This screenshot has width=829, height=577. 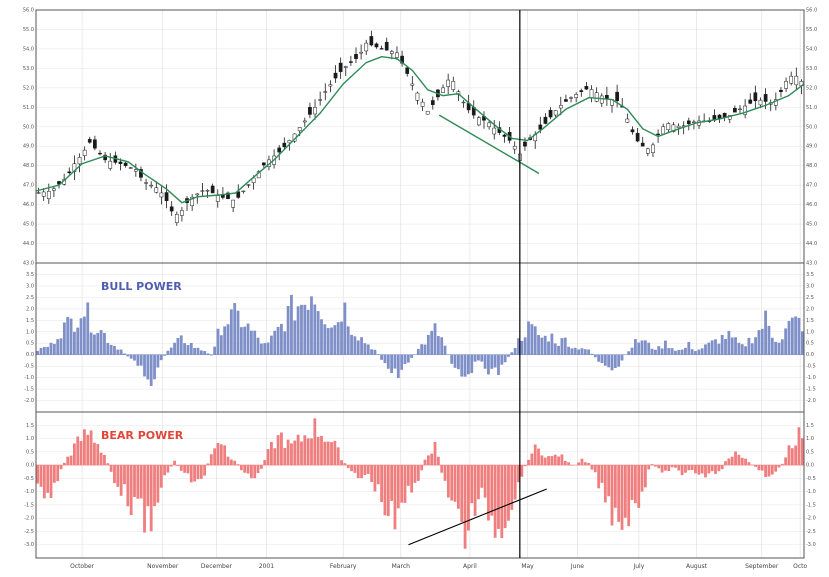 What do you see at coordinates (811, 225) in the screenshot?
I see `y-tick-label-right: 45.0` at bounding box center [811, 225].